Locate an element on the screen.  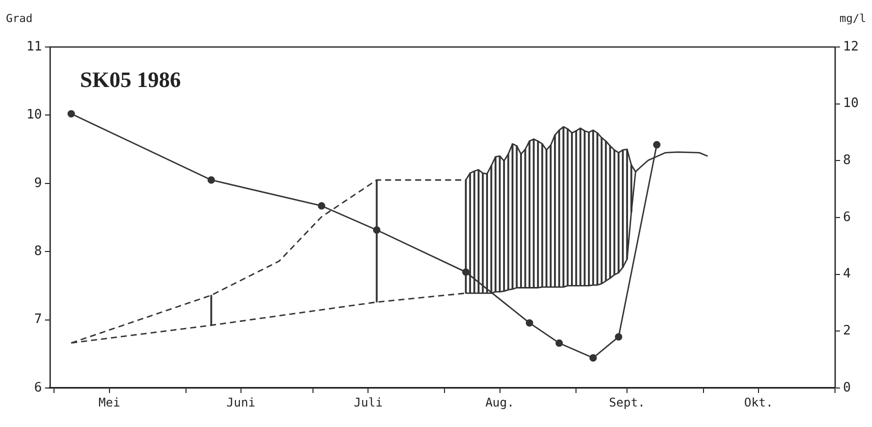
x-tick-label: Aug. is located at coordinates (499, 402).